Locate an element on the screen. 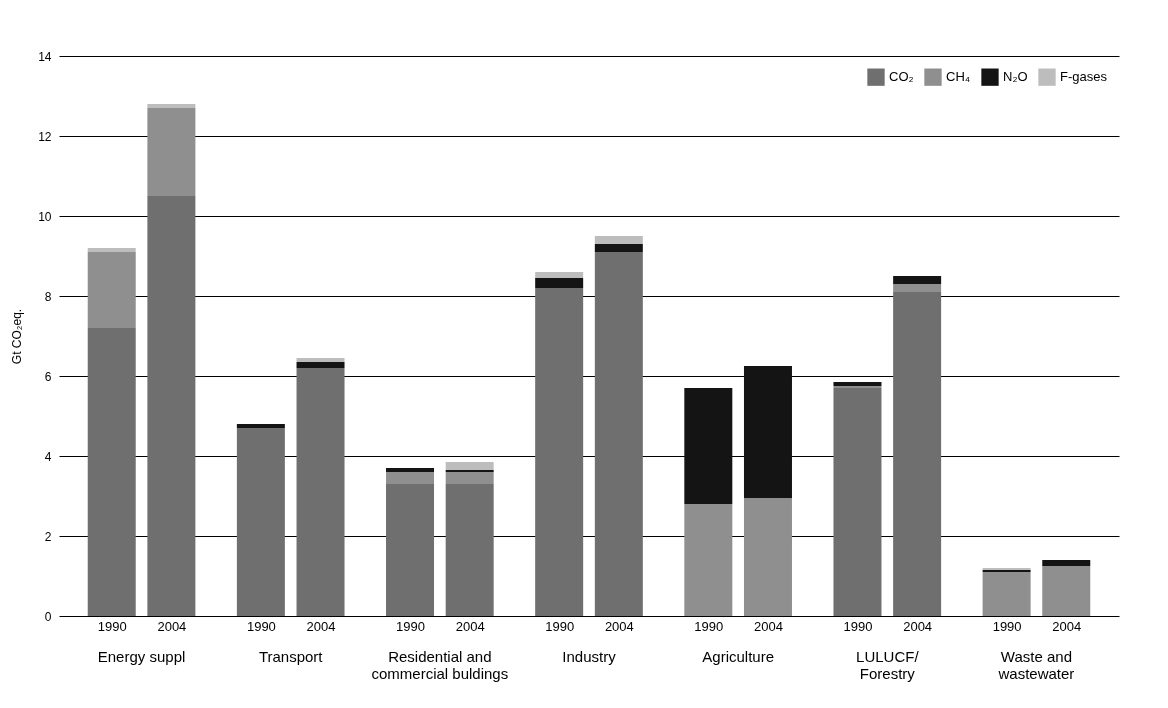  y-tick-label: 14 is located at coordinates (45, 56).